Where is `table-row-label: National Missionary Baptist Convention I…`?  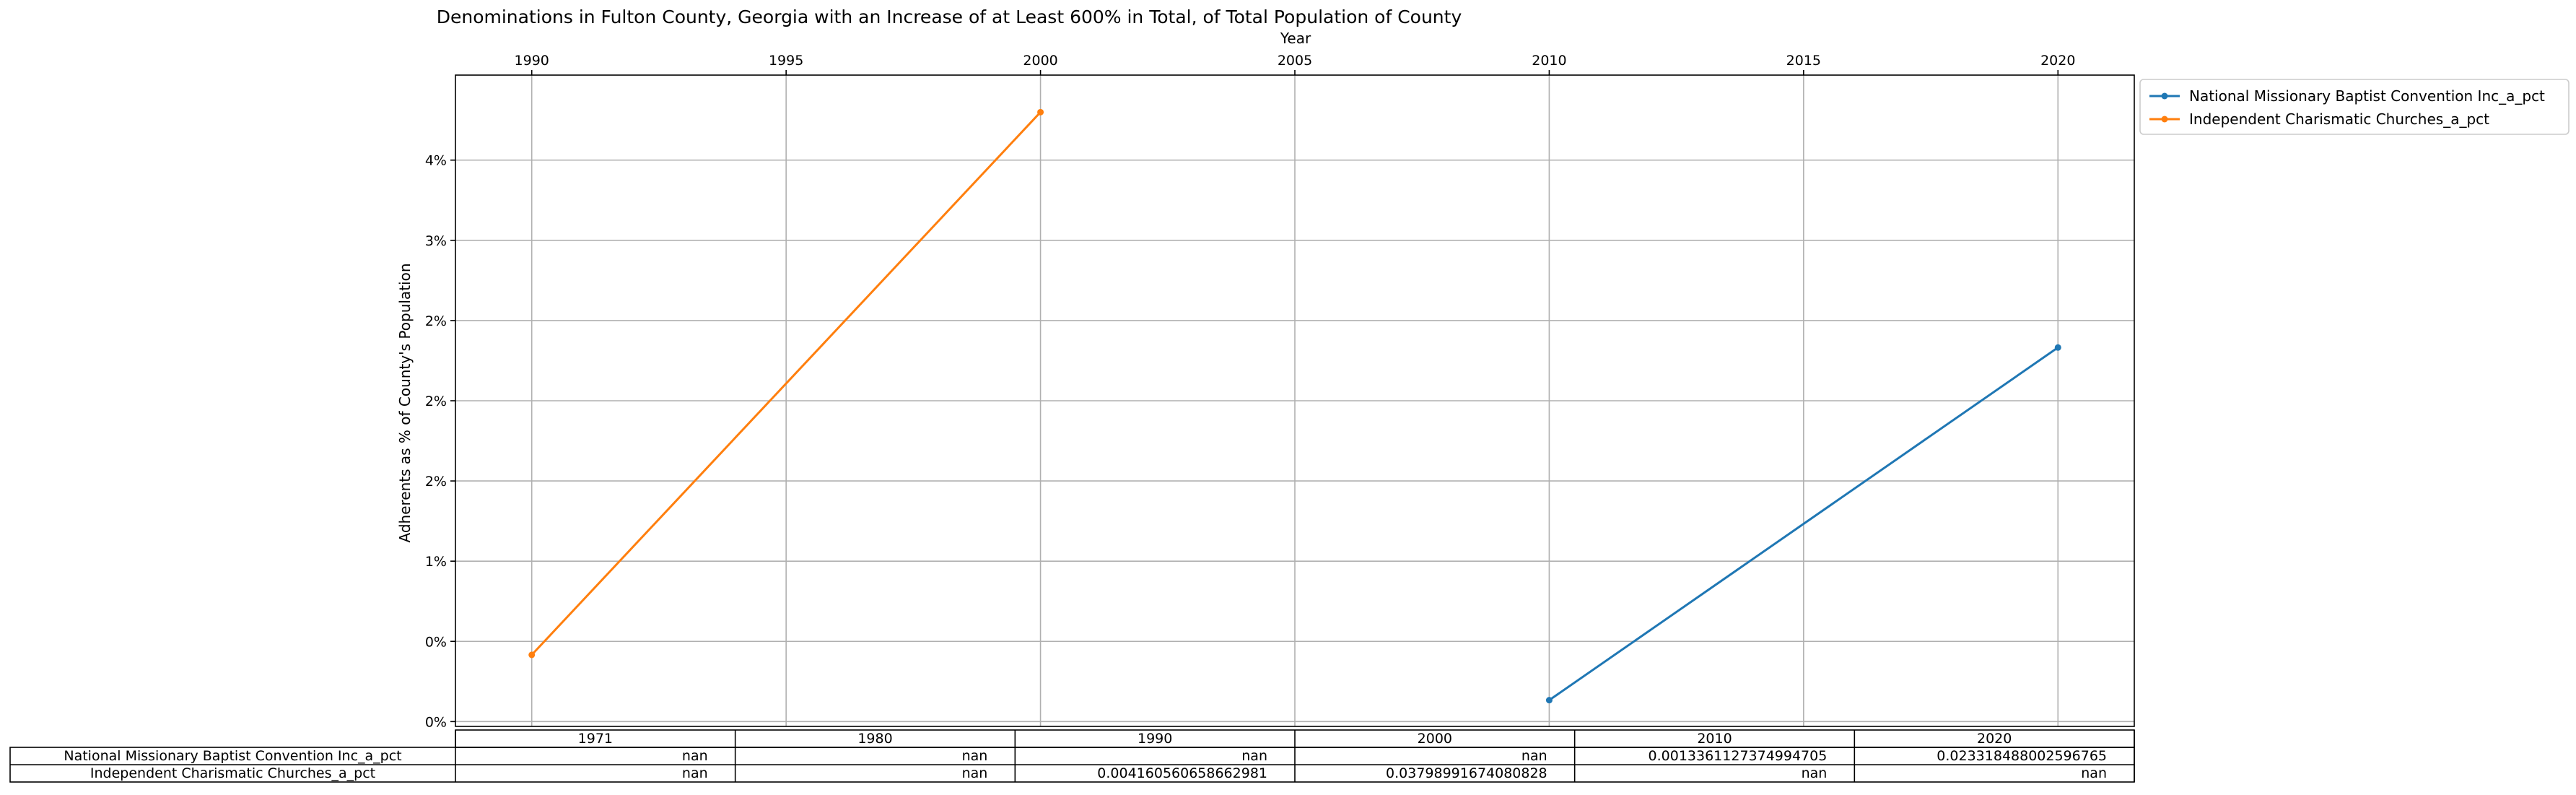 table-row-label: National Missionary Baptist Convention I… is located at coordinates (232, 756).